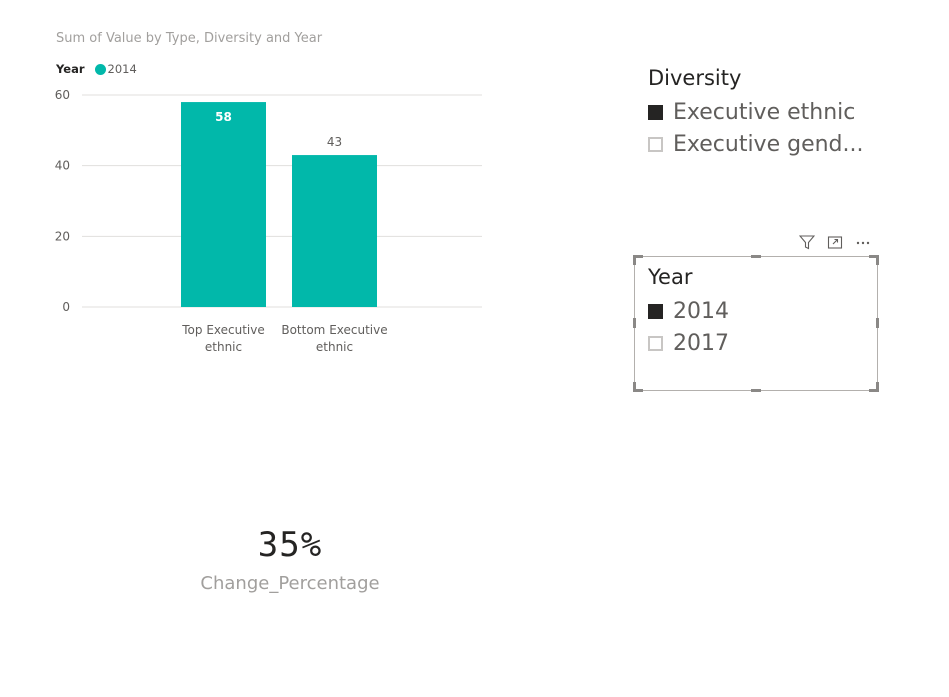  What do you see at coordinates (334, 330) in the screenshot?
I see `x-category-label: Bottom Executive` at bounding box center [334, 330].